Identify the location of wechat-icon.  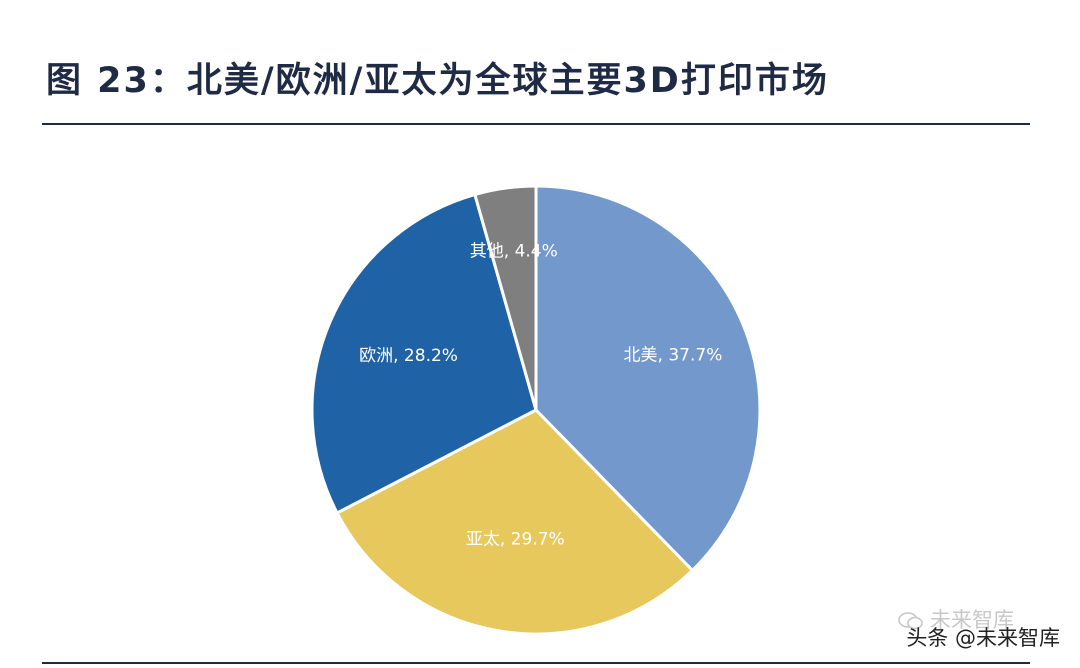
(910, 621).